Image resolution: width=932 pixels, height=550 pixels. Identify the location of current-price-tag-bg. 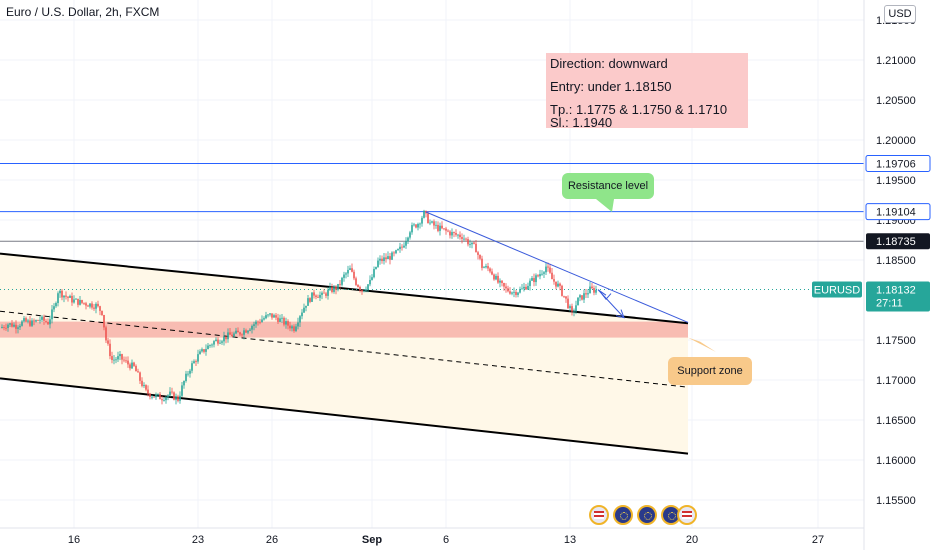
(898, 296).